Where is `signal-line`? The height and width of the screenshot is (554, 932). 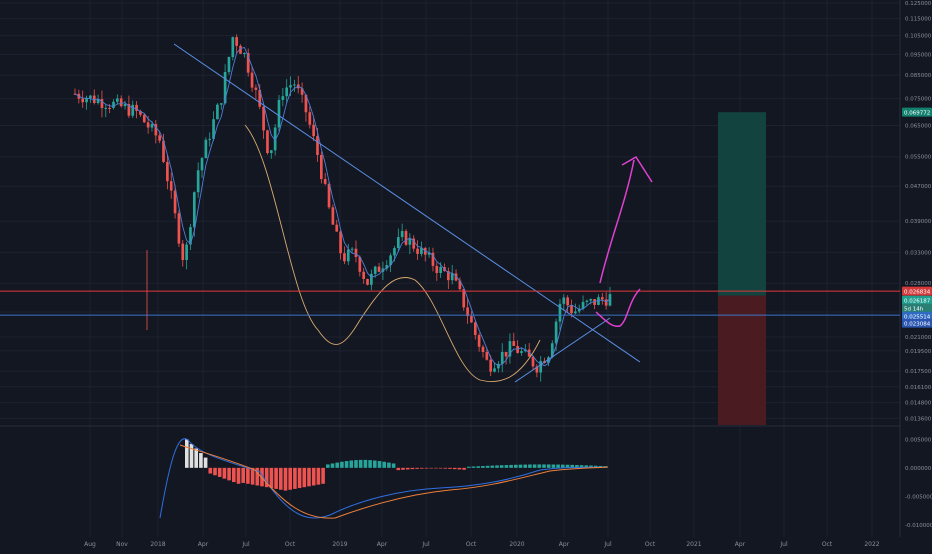
signal-line is located at coordinates (394, 481).